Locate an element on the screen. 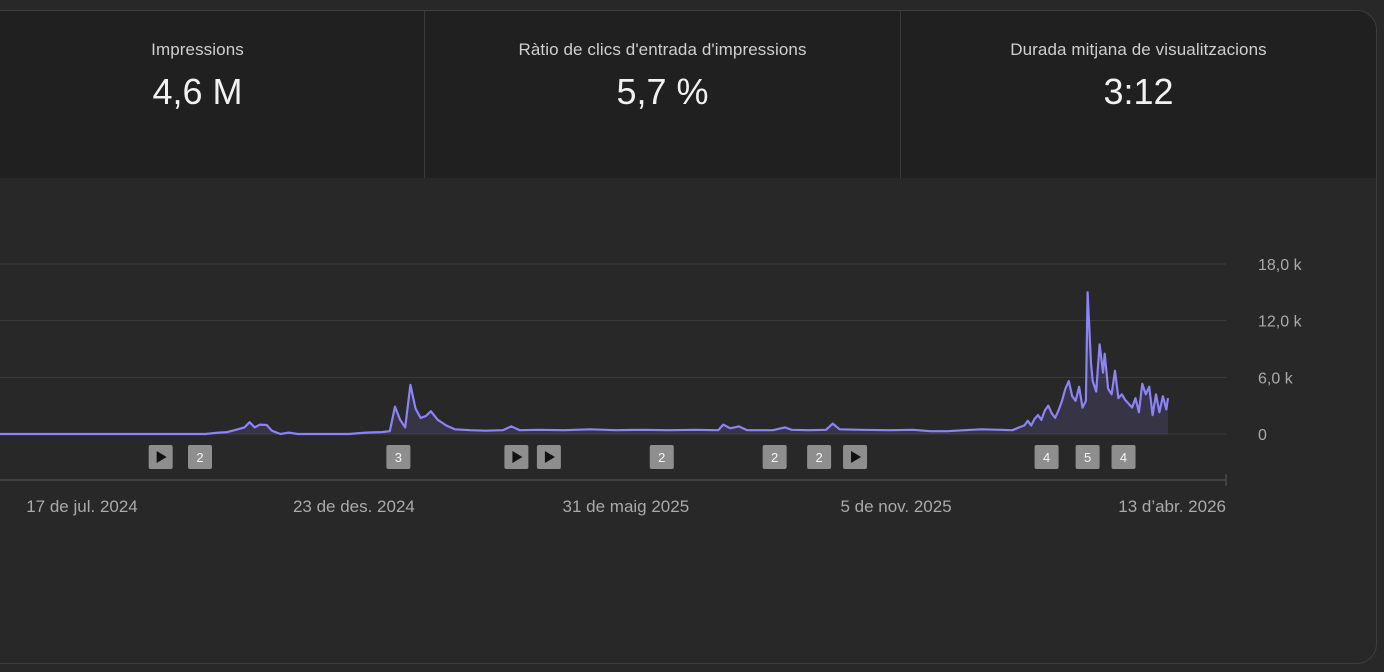  video-count-marker: 5 is located at coordinates (1087, 457).